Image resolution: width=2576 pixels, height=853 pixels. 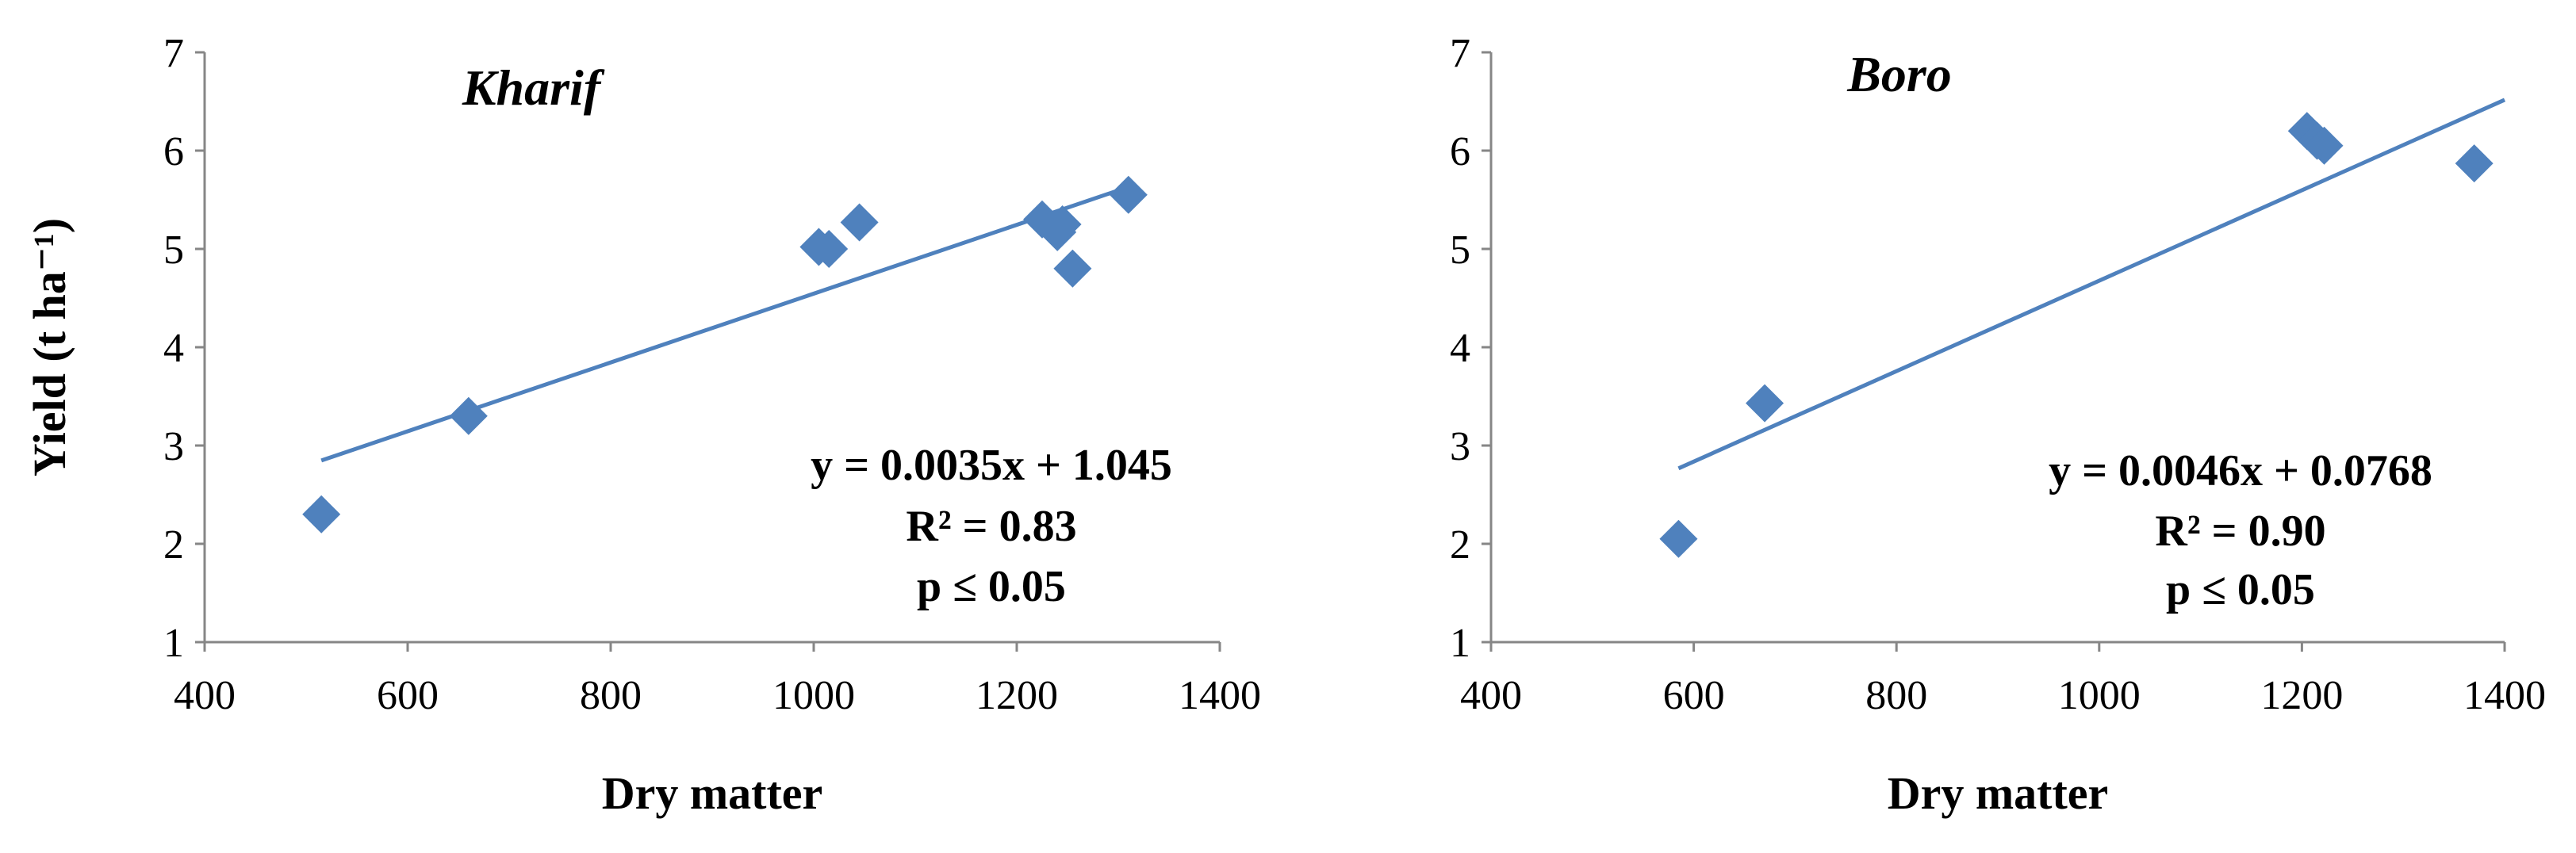 I want to click on y-axis-title: Yield (t ha⁻¹), so click(x=50, y=347).